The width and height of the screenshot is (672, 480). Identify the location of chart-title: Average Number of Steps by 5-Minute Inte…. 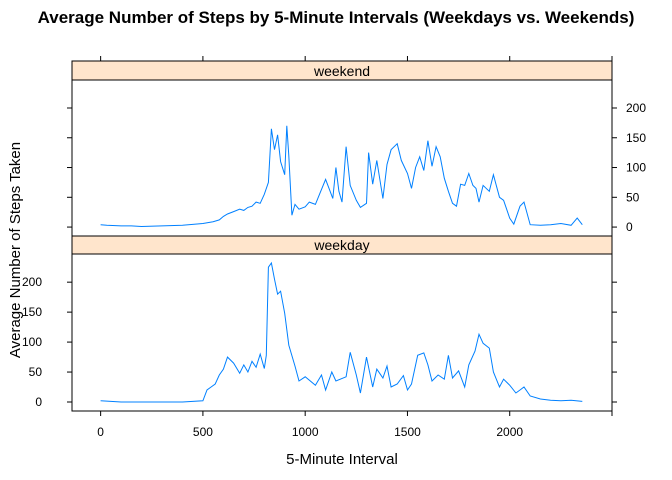
(336, 17).